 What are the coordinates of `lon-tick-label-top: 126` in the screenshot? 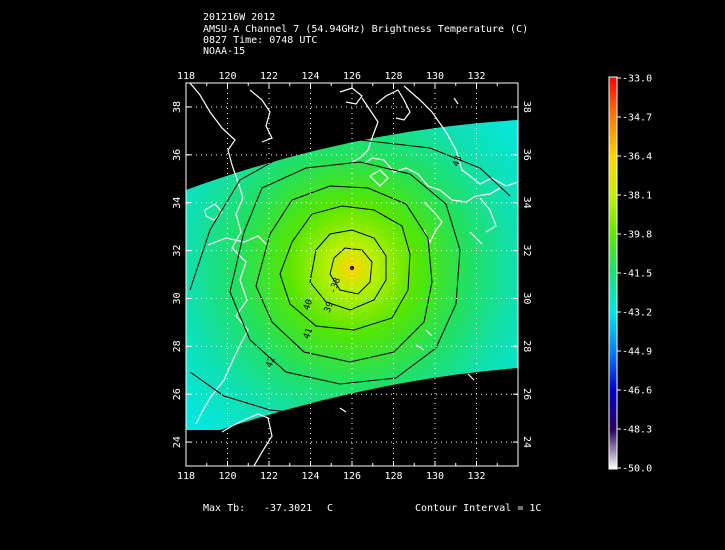 It's located at (352, 76).